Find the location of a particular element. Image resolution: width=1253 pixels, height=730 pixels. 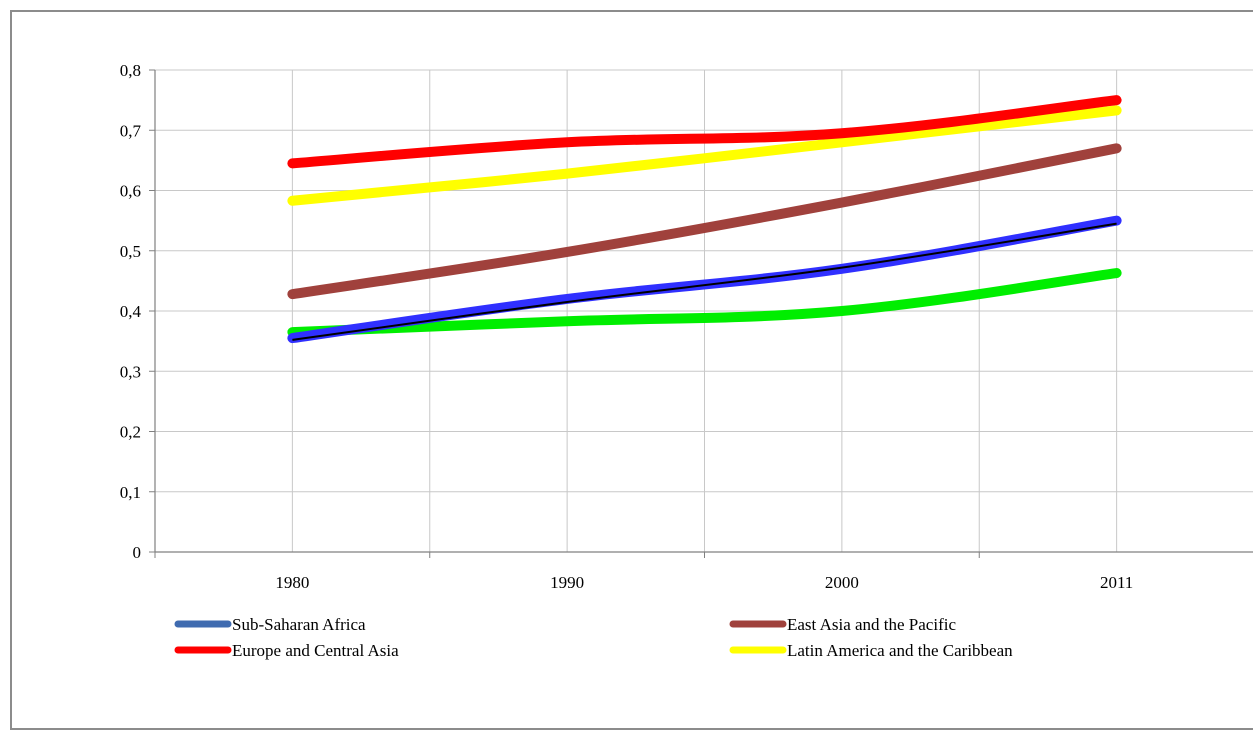

series-line-europe-and-central-asia is located at coordinates (704, 132).